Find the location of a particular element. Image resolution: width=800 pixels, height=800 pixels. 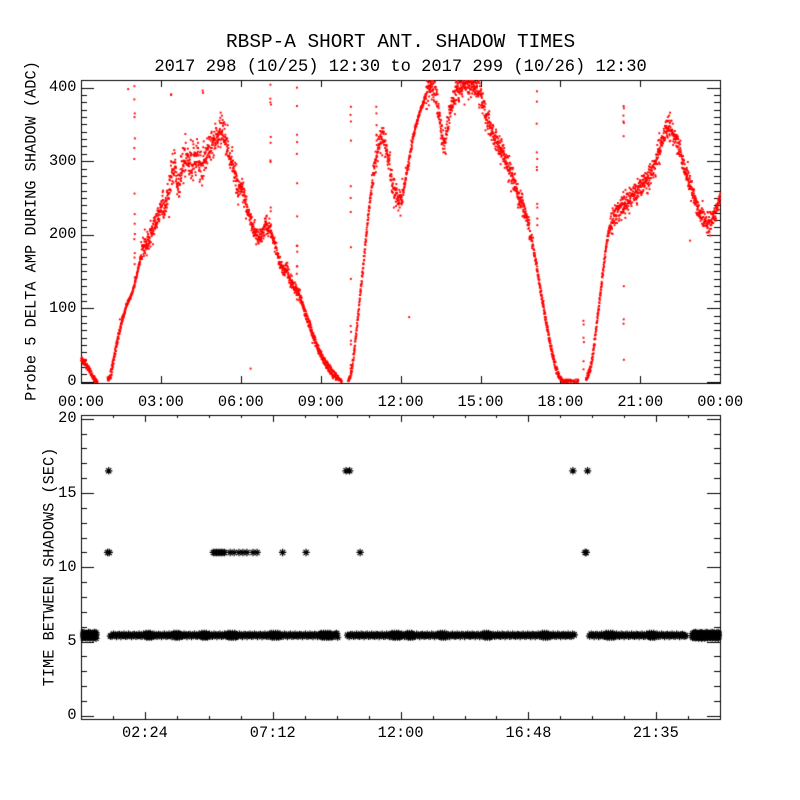

top-y-axis-title: Probe 5 DELTA AMP DURING SHADOW (ADC) is located at coordinates (30, 231).